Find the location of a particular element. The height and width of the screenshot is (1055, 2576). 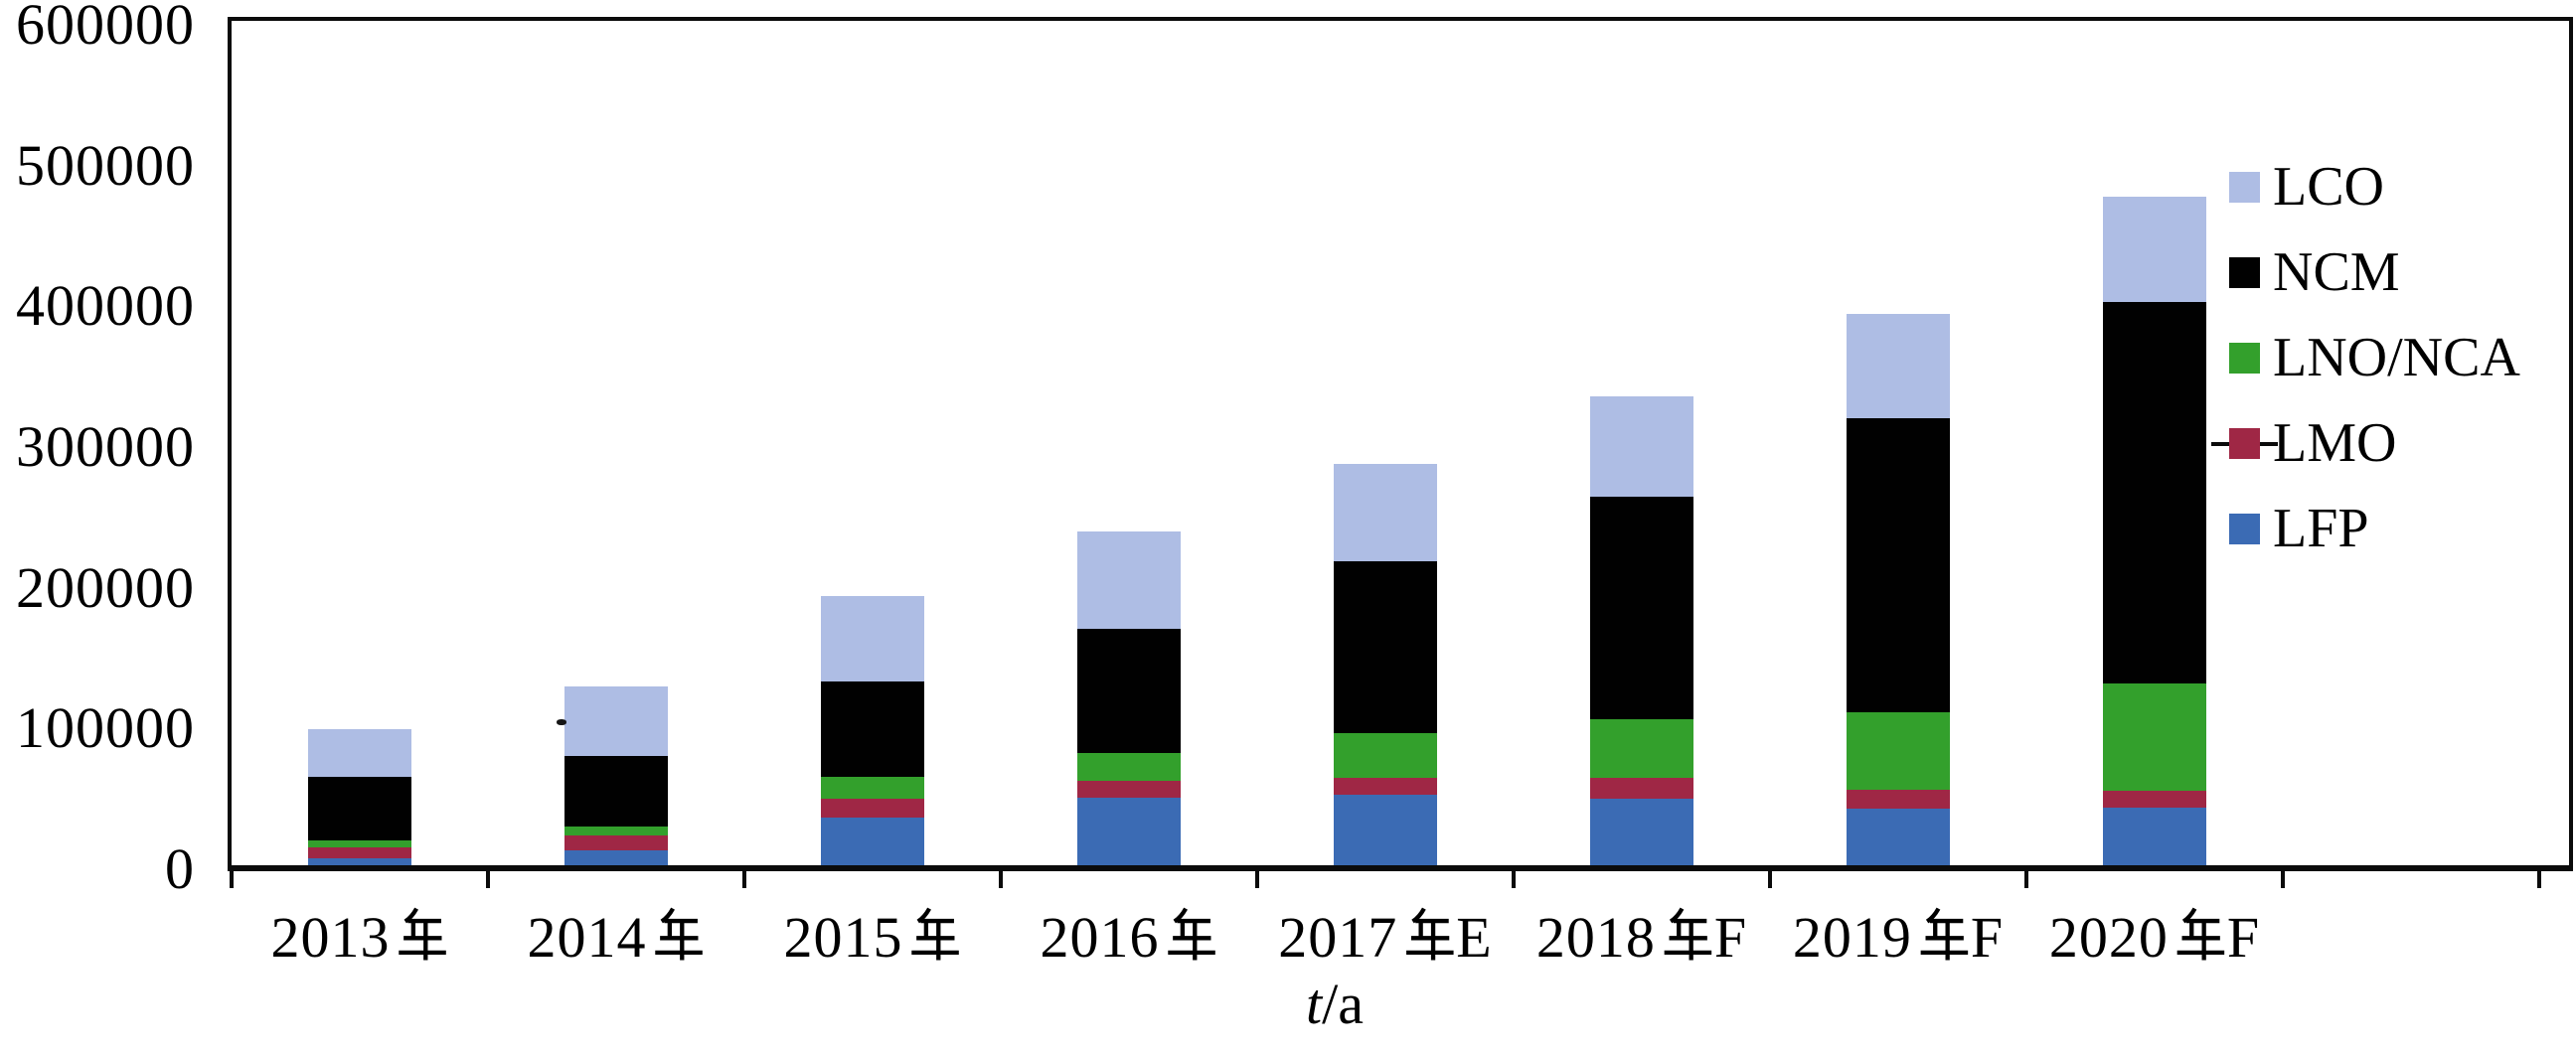

bar-slot-2013 is located at coordinates (360, 443).